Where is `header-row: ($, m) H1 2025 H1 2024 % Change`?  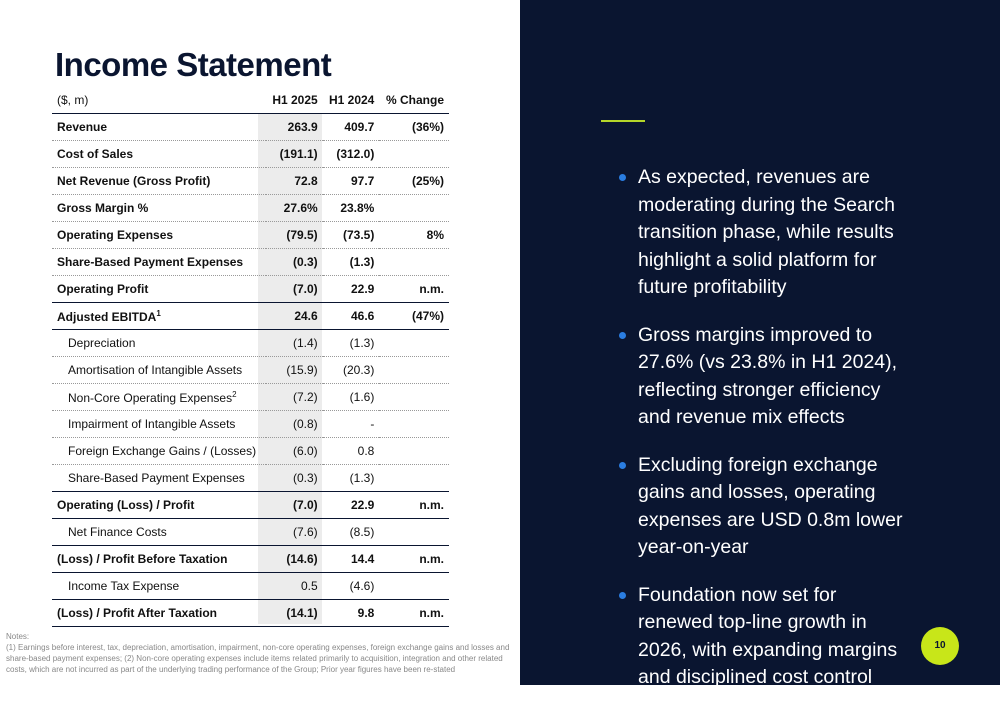
header-row: ($, m) H1 2025 H1 2024 % Change is located at coordinates (250, 100).